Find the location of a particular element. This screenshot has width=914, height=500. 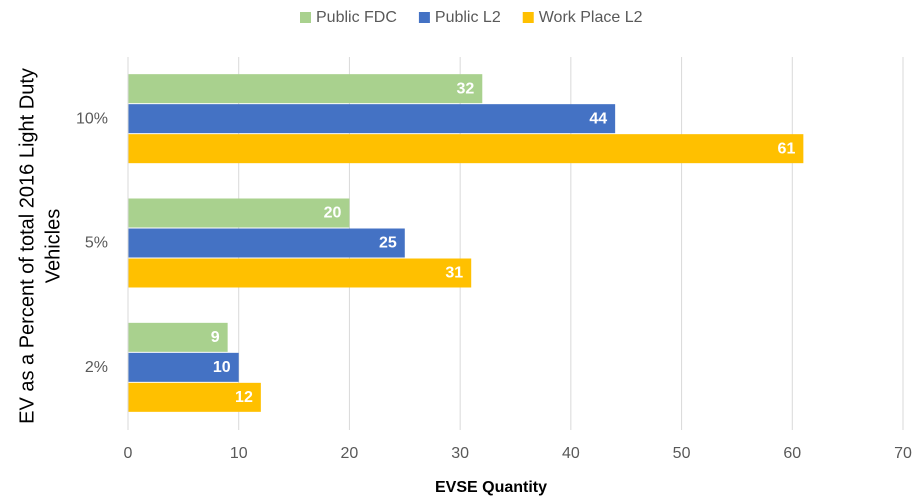

x-axis-label: EVSE Quantity is located at coordinates (491, 487).